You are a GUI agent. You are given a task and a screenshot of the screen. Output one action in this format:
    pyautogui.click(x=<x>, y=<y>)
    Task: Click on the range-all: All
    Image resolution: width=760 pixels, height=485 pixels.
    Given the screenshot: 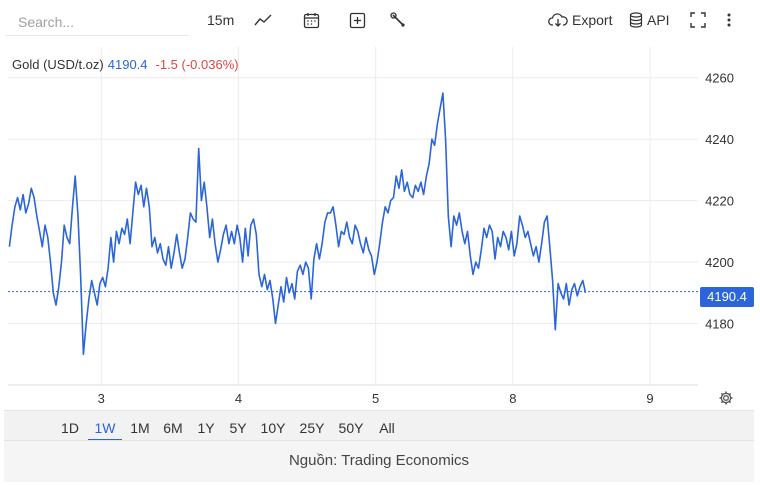 What is the action you would take?
    pyautogui.click(x=387, y=428)
    